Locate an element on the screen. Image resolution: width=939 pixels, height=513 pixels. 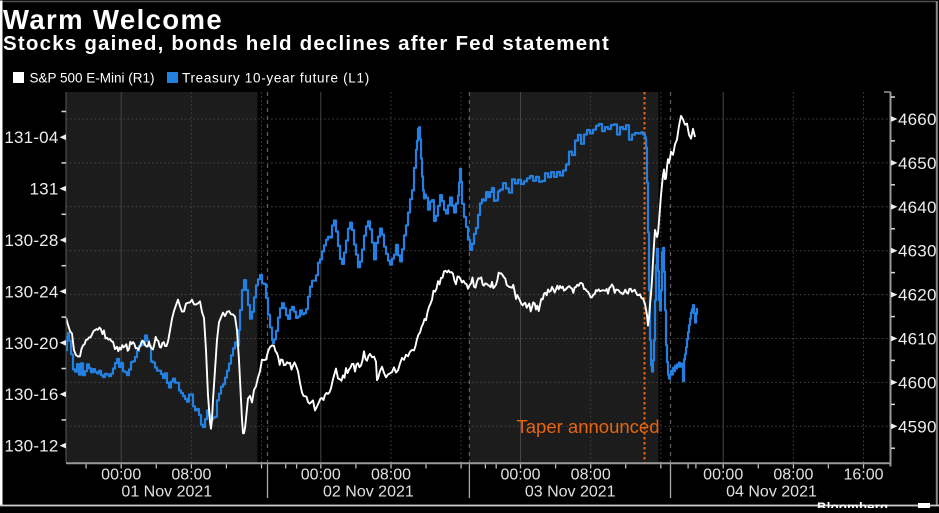
svg-text: 02 Nov 2021 is located at coordinates (368, 492).